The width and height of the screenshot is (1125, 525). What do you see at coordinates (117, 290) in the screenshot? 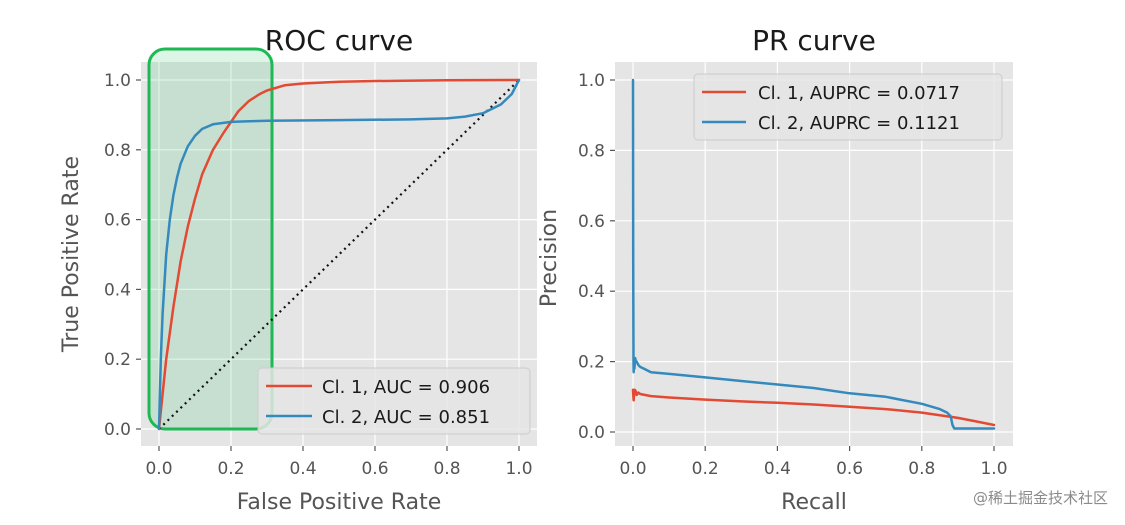
I see `roc-y-tick-label: 0.4` at bounding box center [117, 290].